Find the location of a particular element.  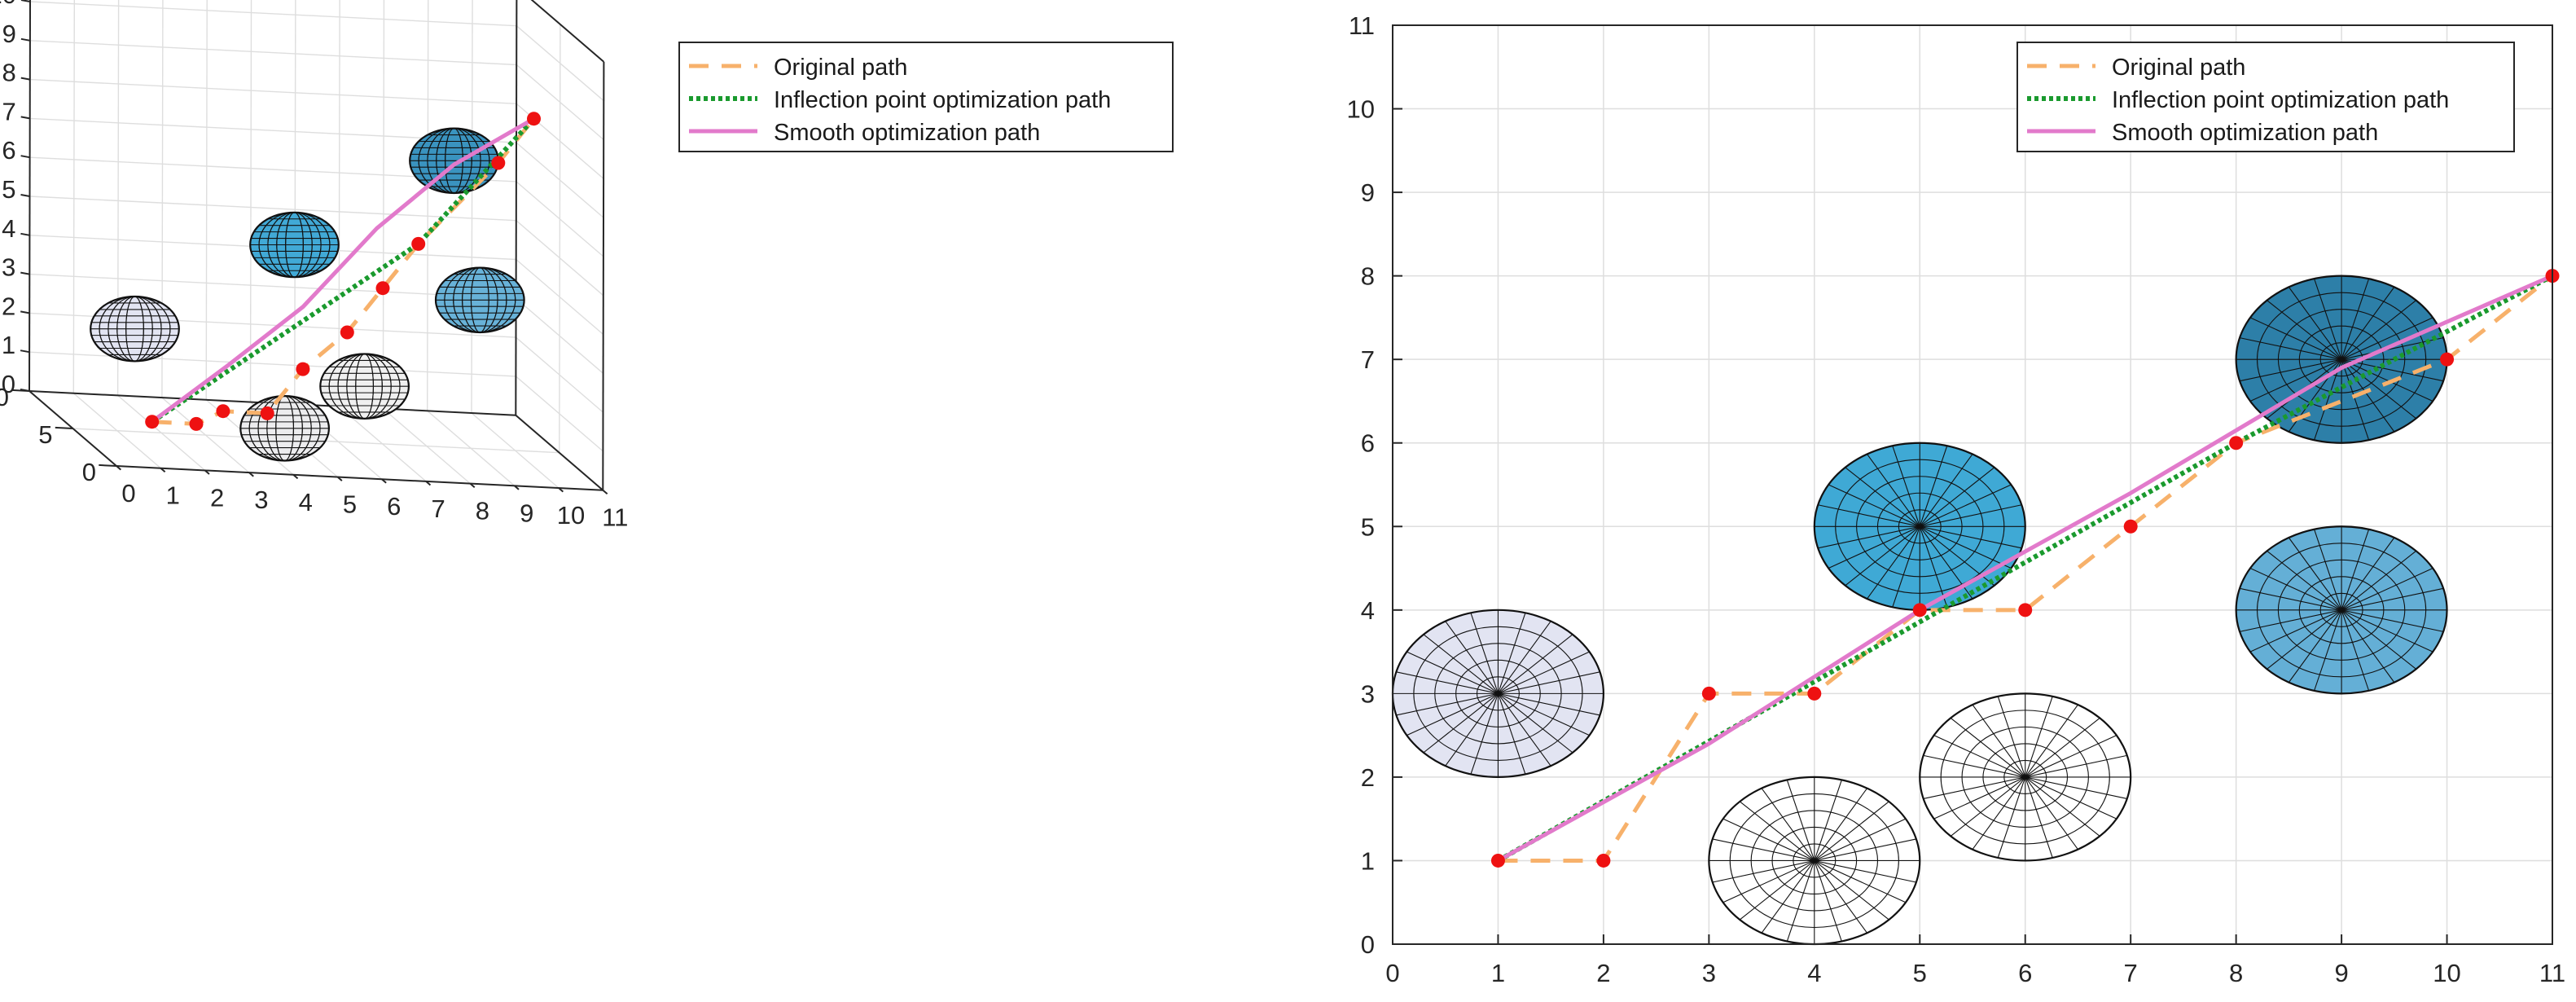

3d-waypoints is located at coordinates (343, 271).